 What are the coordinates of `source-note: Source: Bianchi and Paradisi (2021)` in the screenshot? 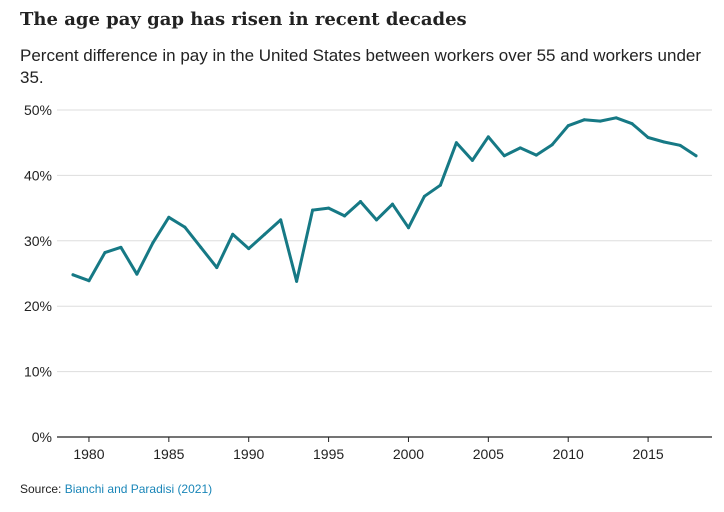 It's located at (116, 489).